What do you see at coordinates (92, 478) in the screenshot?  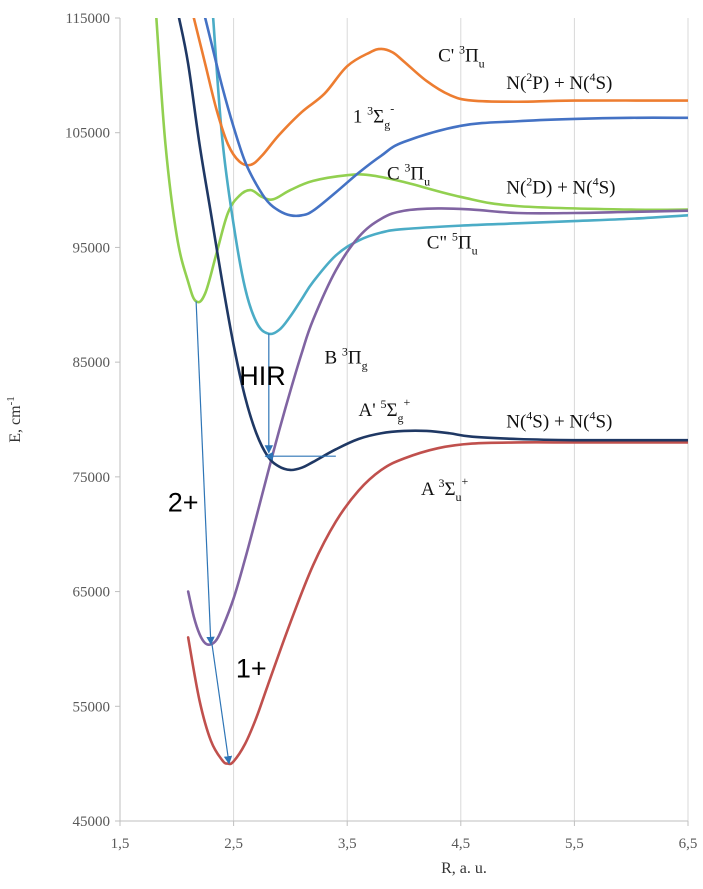 I see `y-tick-label: 75000` at bounding box center [92, 478].